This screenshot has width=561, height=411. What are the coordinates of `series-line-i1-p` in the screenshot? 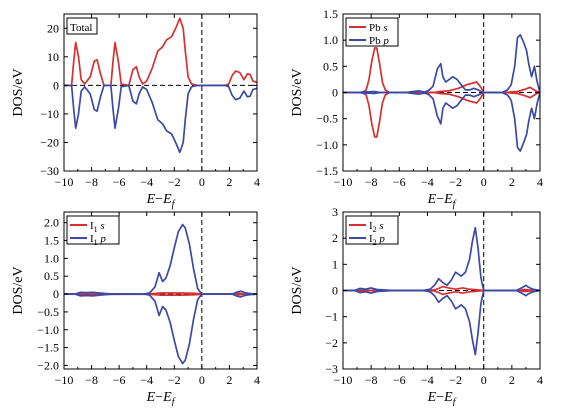 It's located at (160, 259).